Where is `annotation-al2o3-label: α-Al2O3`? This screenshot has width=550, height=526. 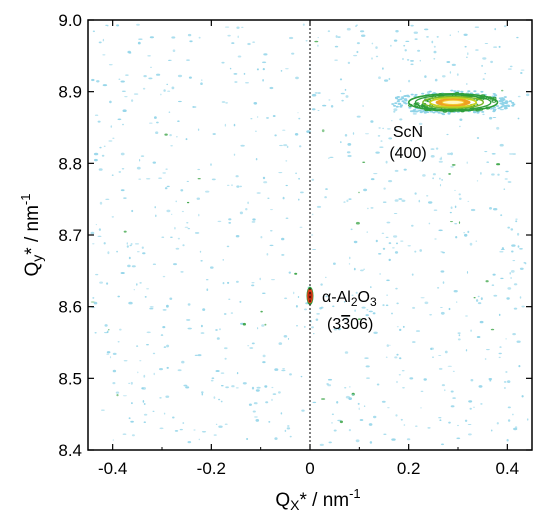
annotation-al2o3-label: α-Al2O3 is located at coordinates (349, 299).